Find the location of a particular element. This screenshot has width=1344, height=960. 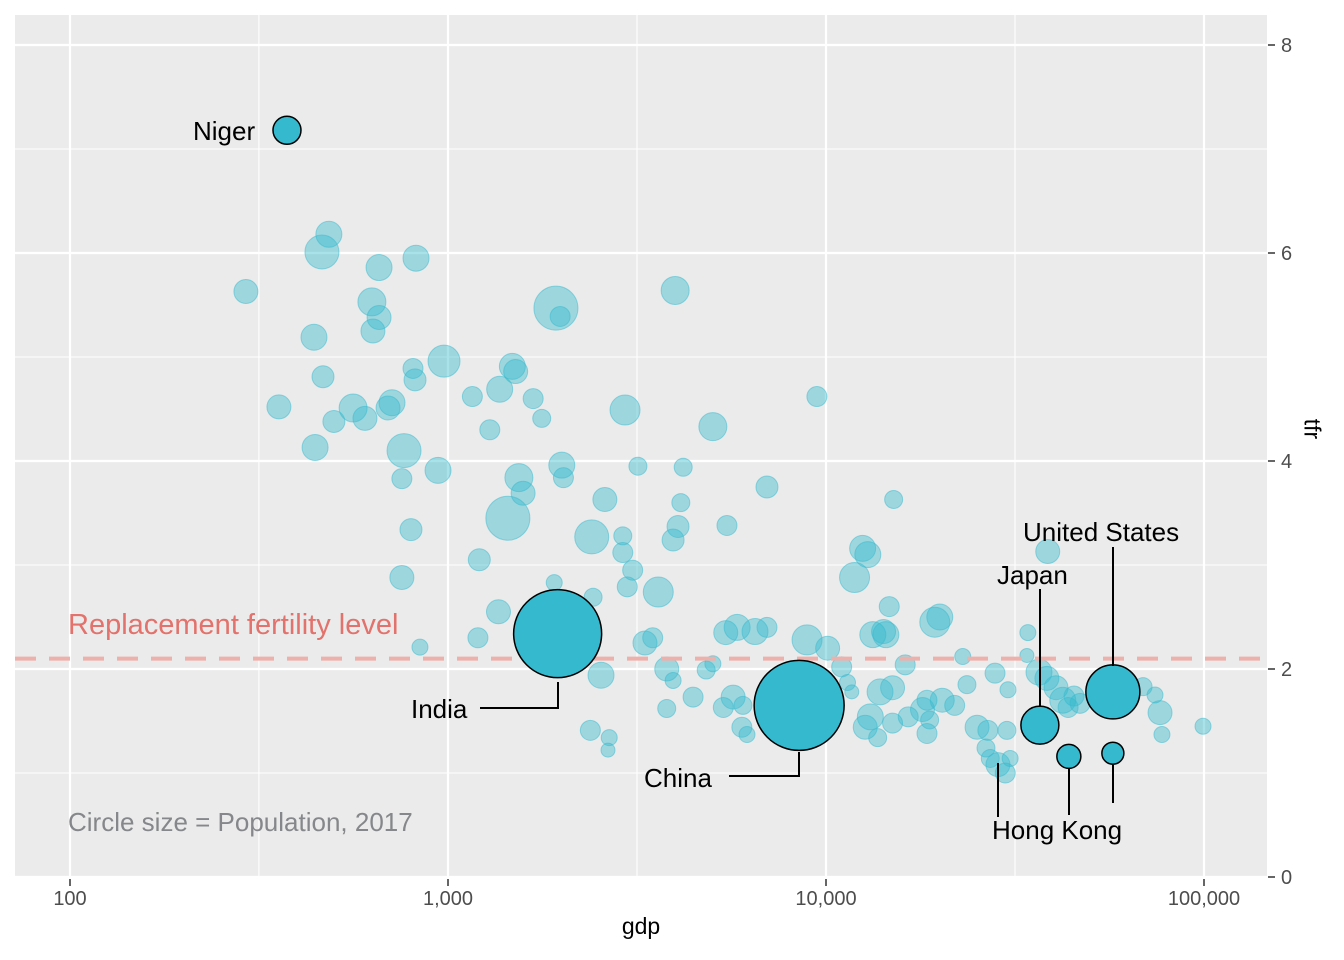

x-tick-label: 10,000 is located at coordinates (825, 899).